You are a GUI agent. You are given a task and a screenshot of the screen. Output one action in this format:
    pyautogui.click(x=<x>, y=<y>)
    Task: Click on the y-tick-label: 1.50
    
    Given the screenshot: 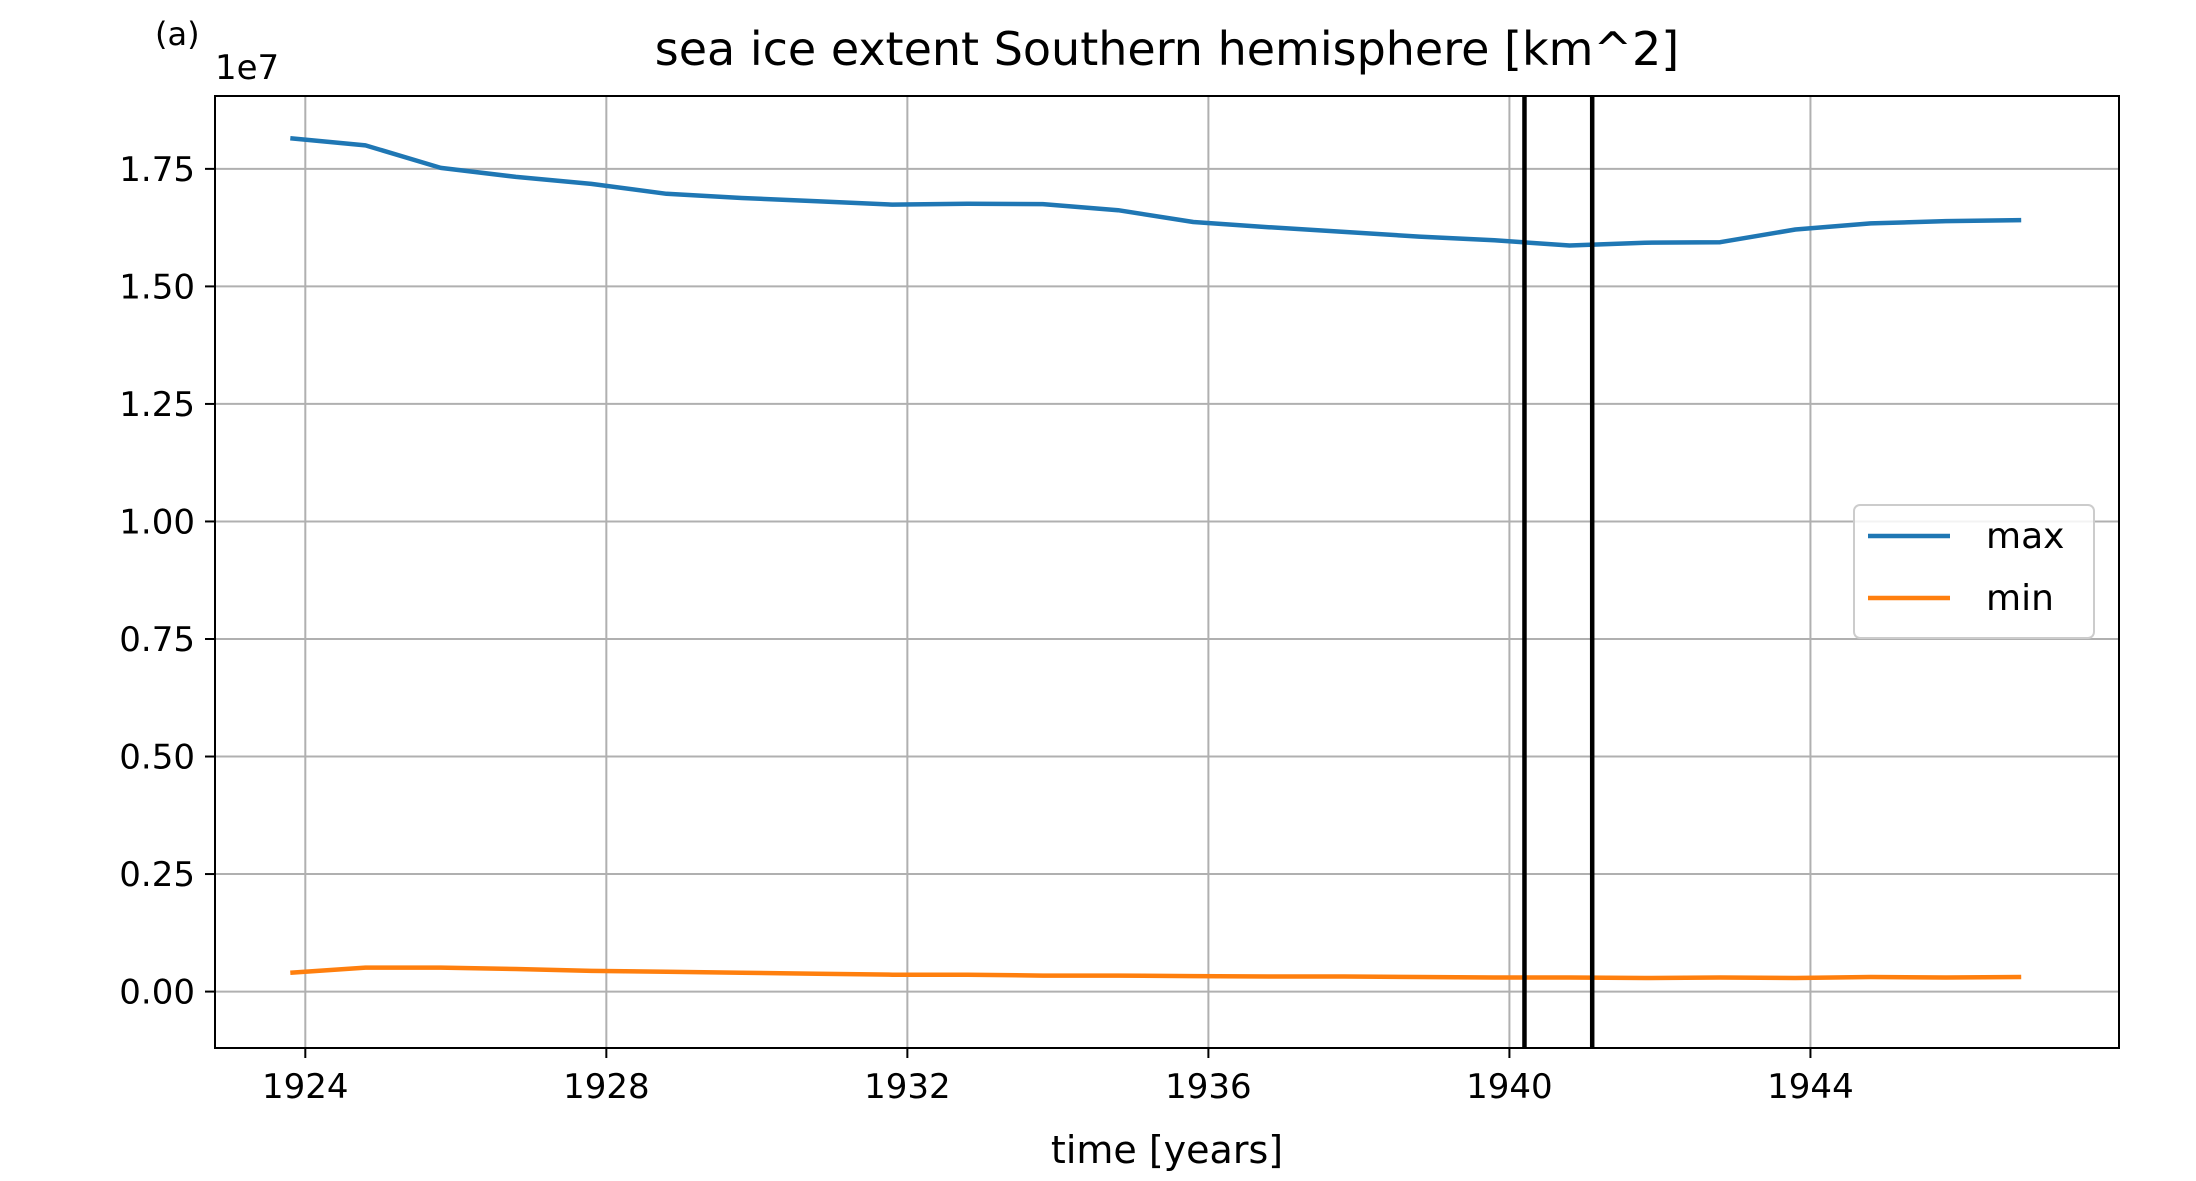 What is the action you would take?
    pyautogui.click(x=157, y=287)
    